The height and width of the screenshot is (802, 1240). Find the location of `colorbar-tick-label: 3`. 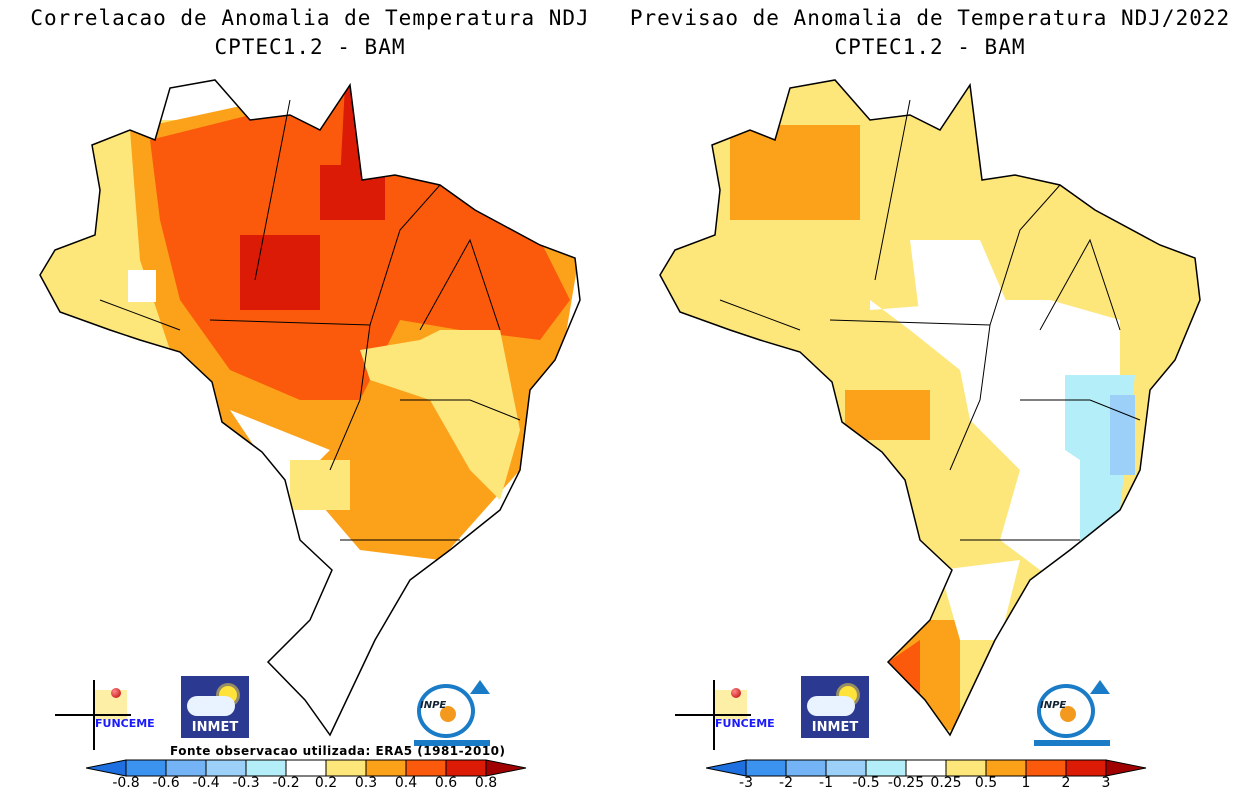

colorbar-tick-label: 3 is located at coordinates (1106, 783).